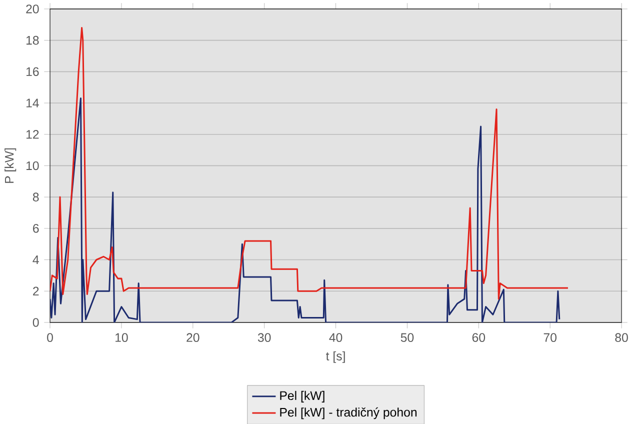  Describe the element at coordinates (36, 228) in the screenshot. I see `y-tick-label: 6` at that location.